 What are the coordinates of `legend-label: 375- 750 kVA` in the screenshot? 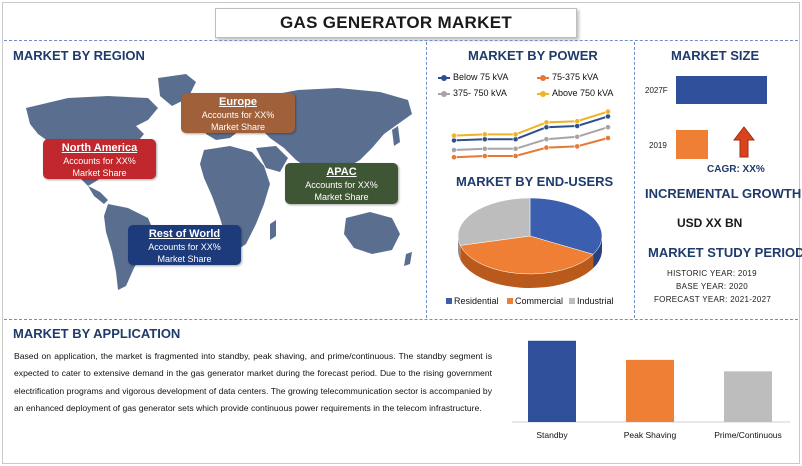 It's located at (480, 93).